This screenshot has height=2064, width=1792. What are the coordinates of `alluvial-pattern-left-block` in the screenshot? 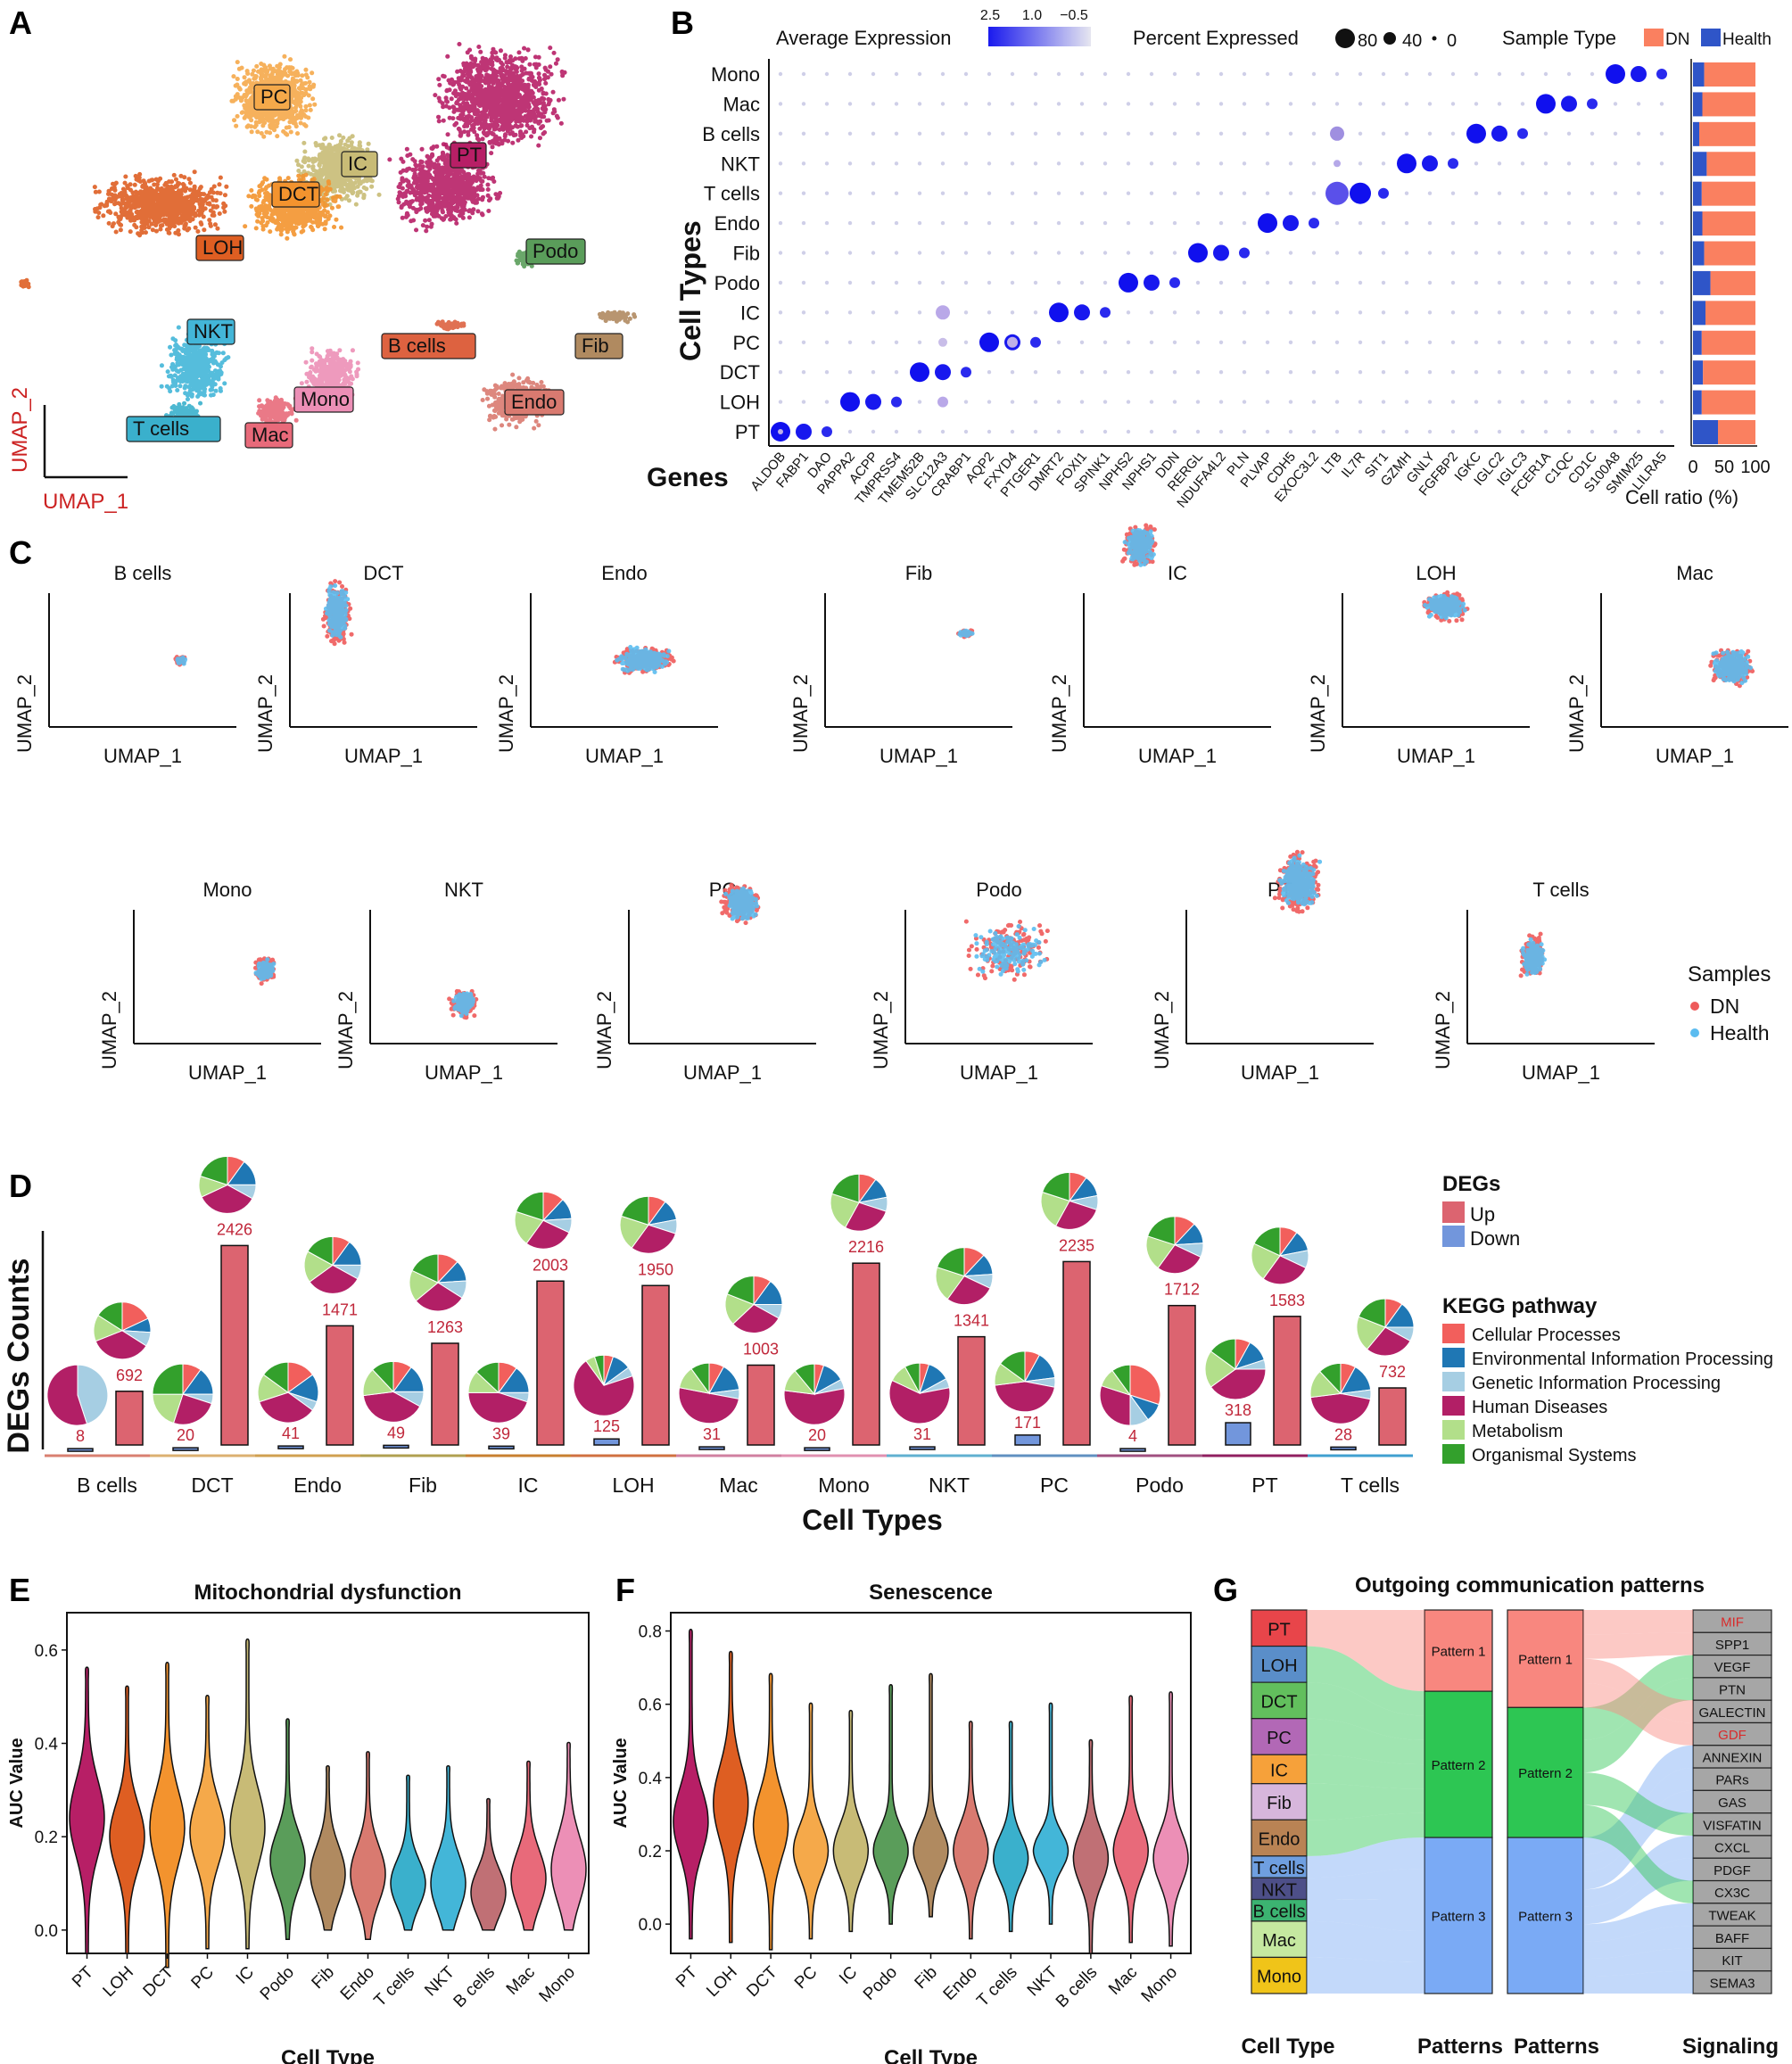 It's located at (1458, 1764).